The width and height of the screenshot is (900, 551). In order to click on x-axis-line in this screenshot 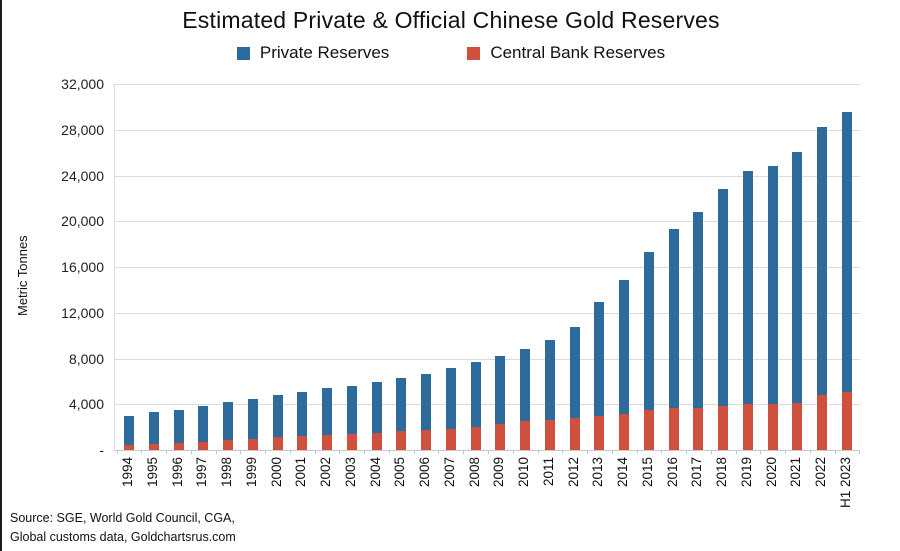, I will do `click(487, 450)`.